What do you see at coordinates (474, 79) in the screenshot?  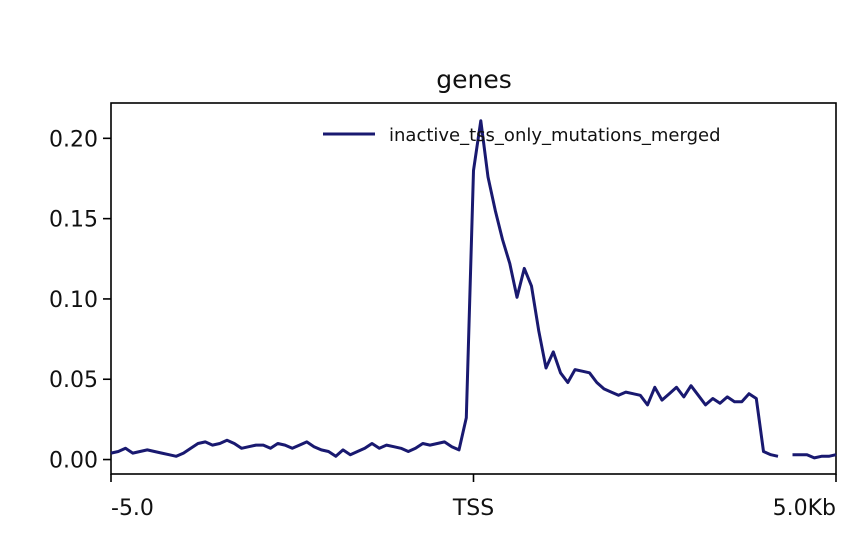 I see `chart-title: genes` at bounding box center [474, 79].